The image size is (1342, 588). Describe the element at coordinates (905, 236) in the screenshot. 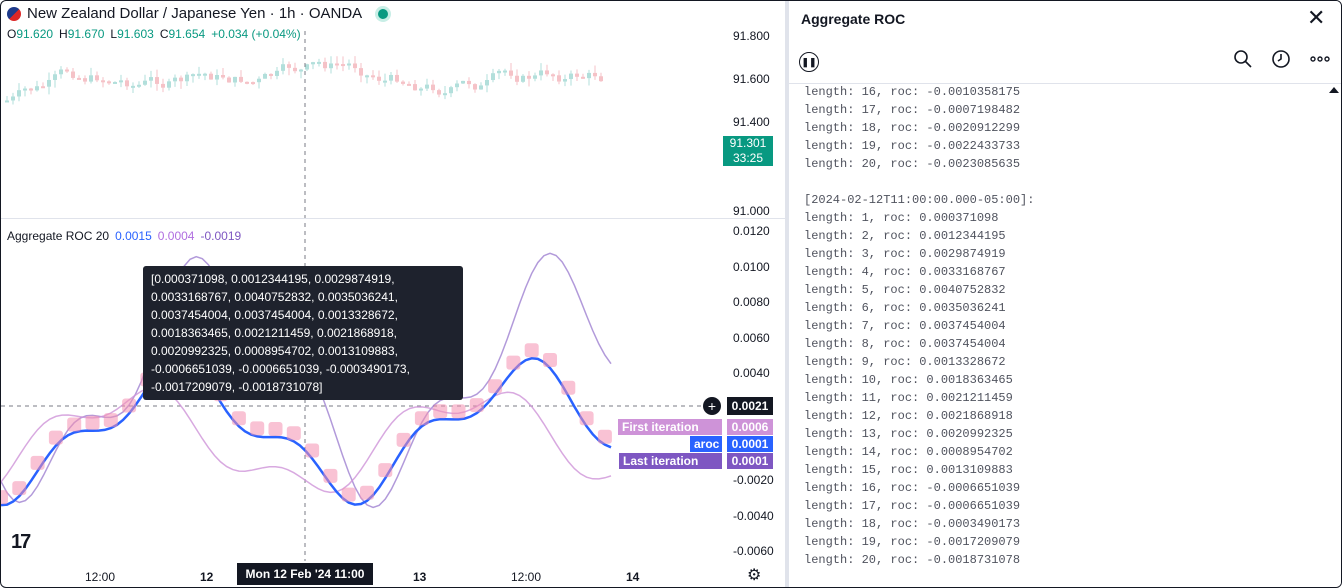

I see `log-line: length: 2, roc: 0.0012344195` at that location.